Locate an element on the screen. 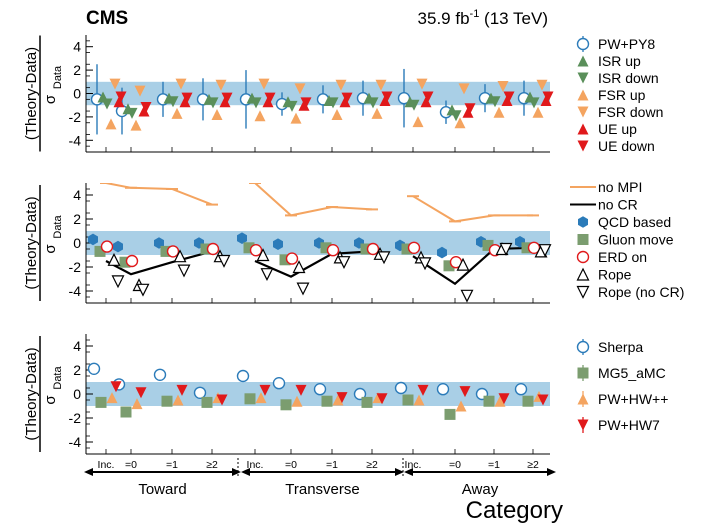  lumi-energy: (13 TeV) is located at coordinates (513, 18).